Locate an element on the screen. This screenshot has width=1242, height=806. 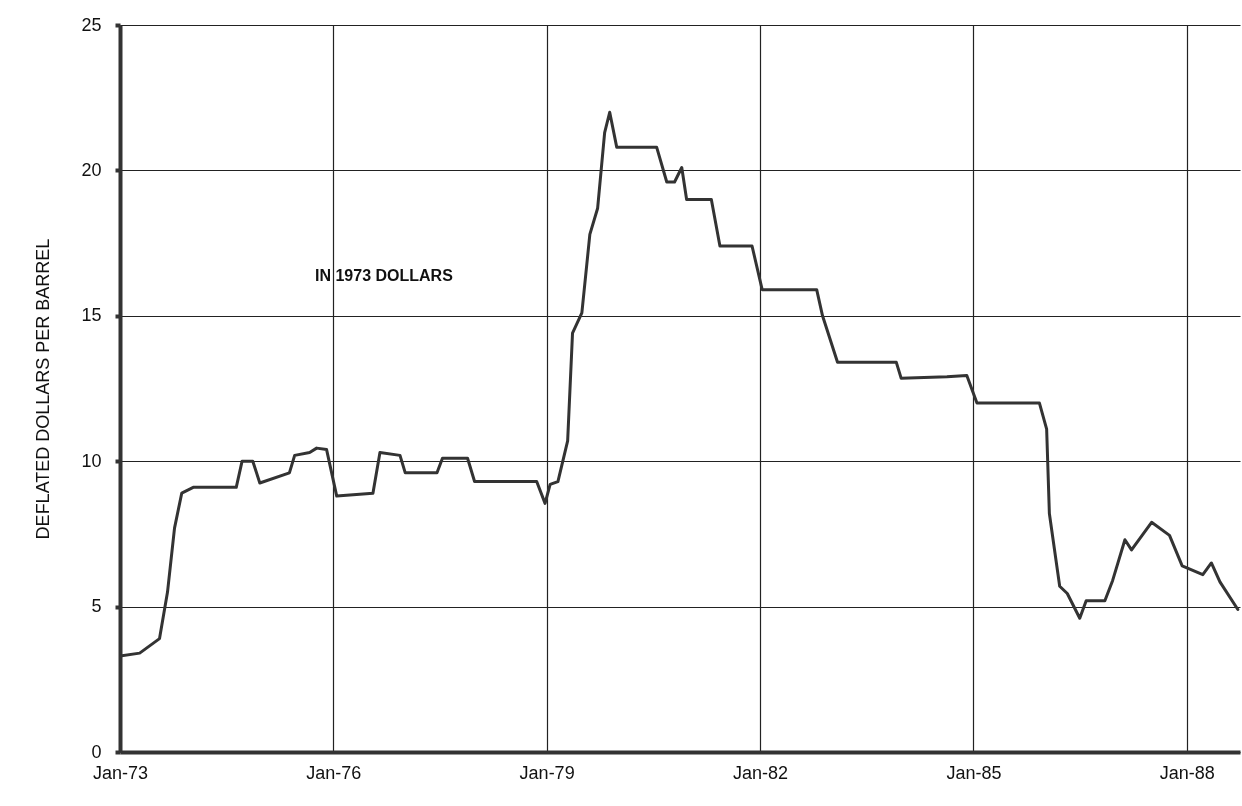
y-tick-label: 15 is located at coordinates (91, 315).